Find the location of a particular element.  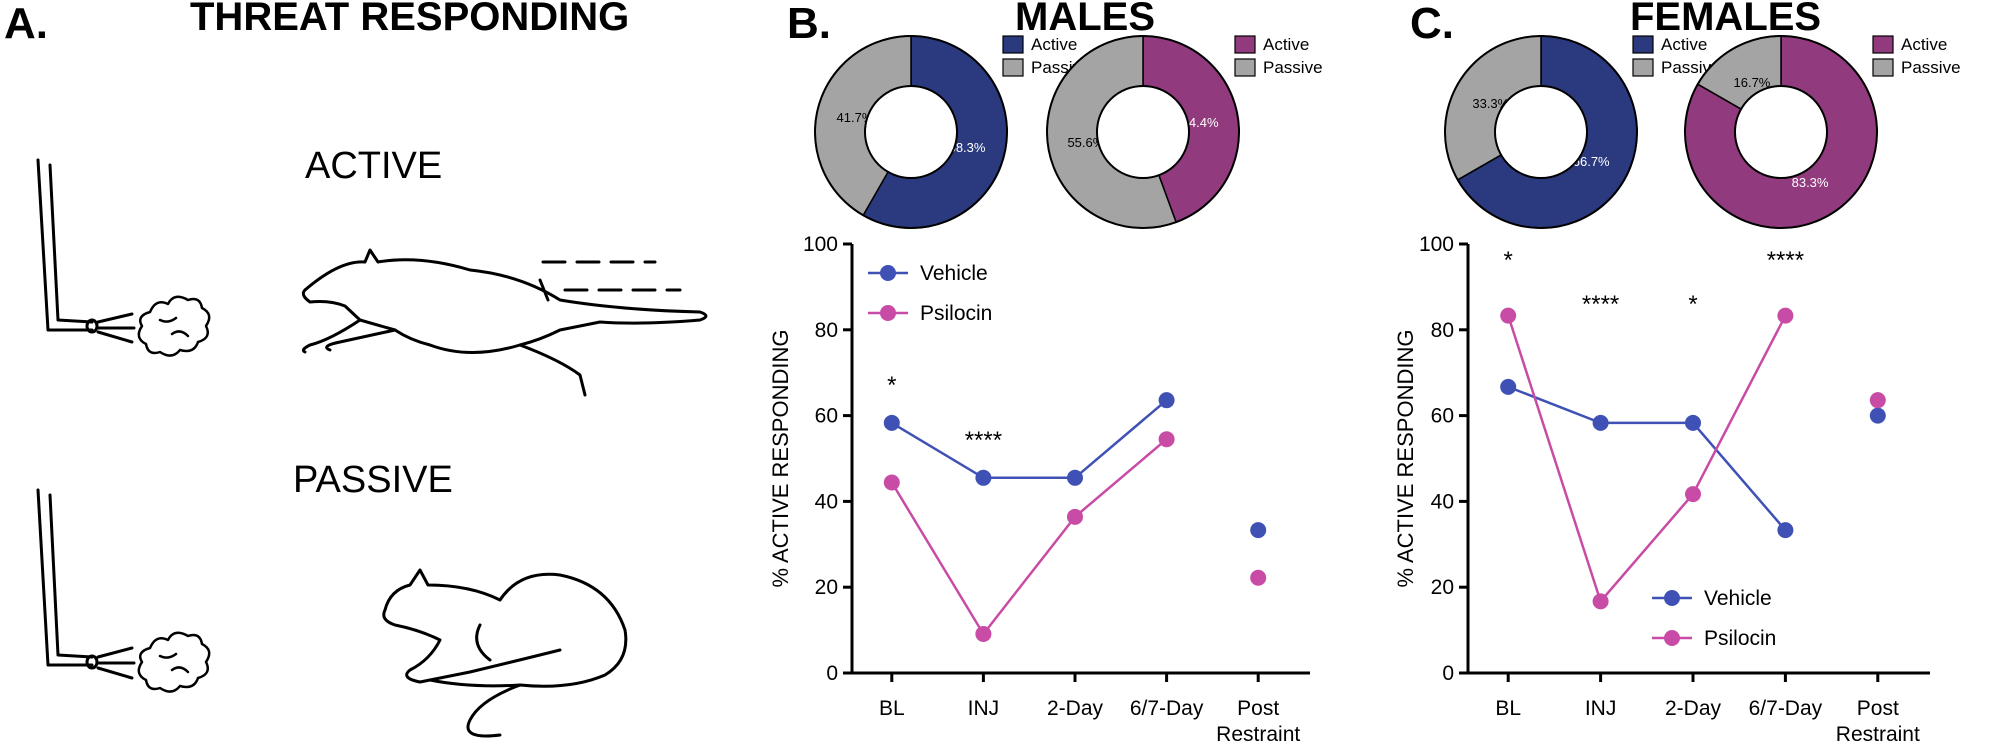

donut-value-label: 44.4% is located at coordinates (1200, 122).